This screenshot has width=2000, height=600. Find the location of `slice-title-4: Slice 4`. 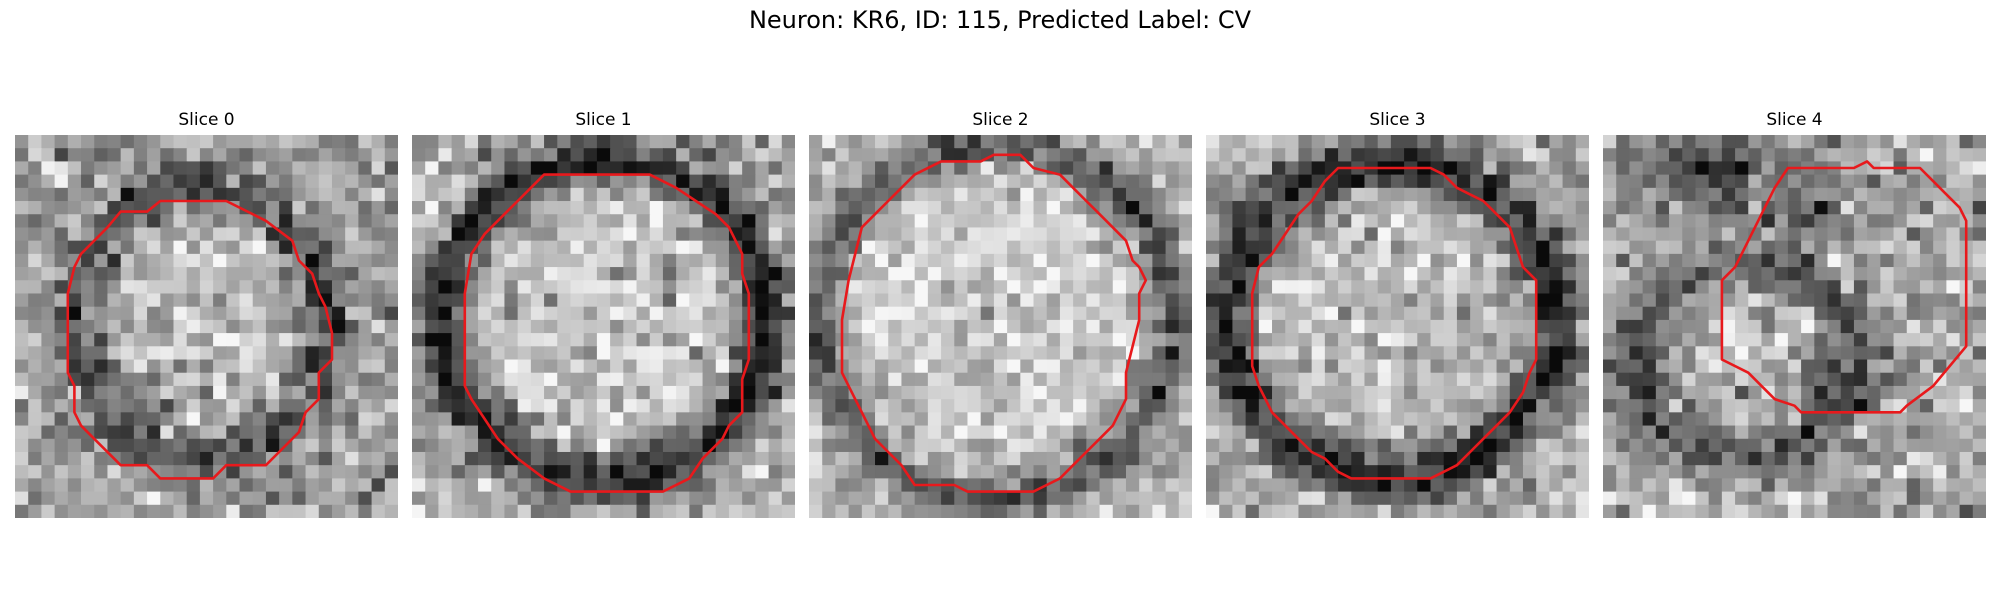

slice-title-4: Slice 4 is located at coordinates (1794, 120).